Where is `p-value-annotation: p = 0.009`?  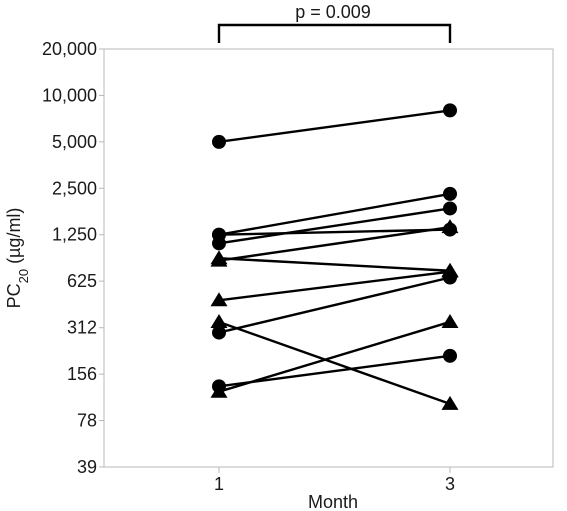
p-value-annotation: p = 0.009 is located at coordinates (333, 12).